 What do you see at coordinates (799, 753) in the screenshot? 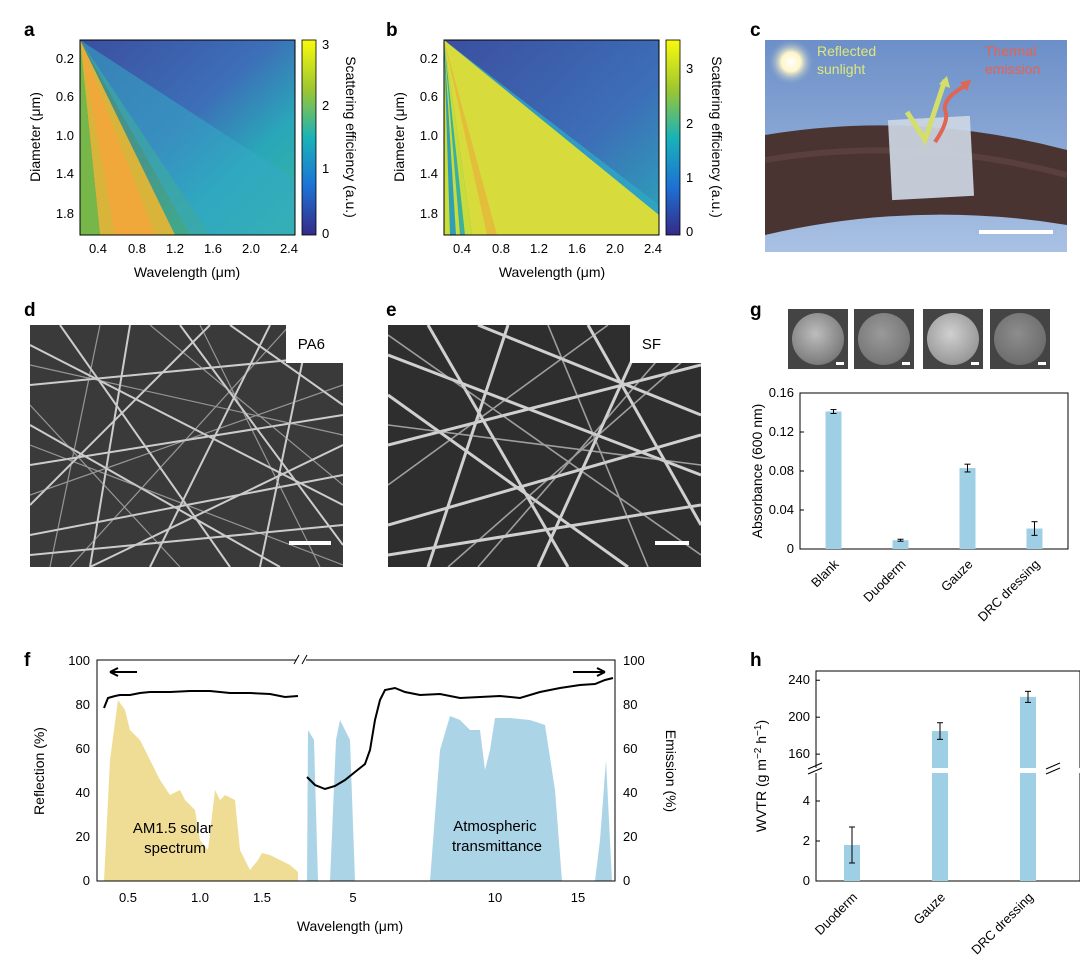
I see `h-ytick: 160` at bounding box center [799, 753].